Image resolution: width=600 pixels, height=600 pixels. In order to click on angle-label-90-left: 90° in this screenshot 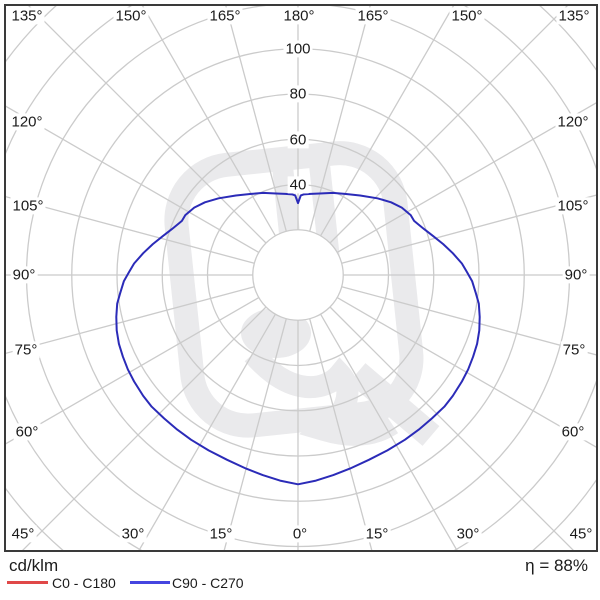, I will do `click(24, 275)`.